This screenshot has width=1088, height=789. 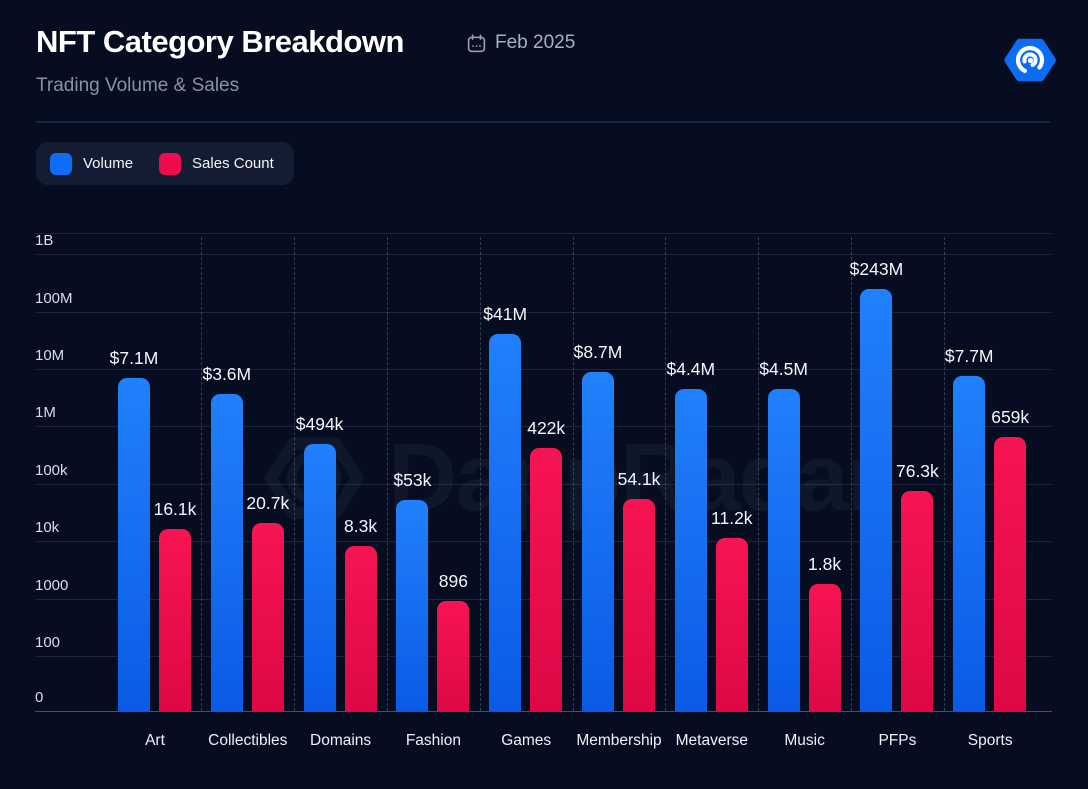 What do you see at coordinates (45, 413) in the screenshot?
I see `y-axis-tick-1M: 1M` at bounding box center [45, 413].